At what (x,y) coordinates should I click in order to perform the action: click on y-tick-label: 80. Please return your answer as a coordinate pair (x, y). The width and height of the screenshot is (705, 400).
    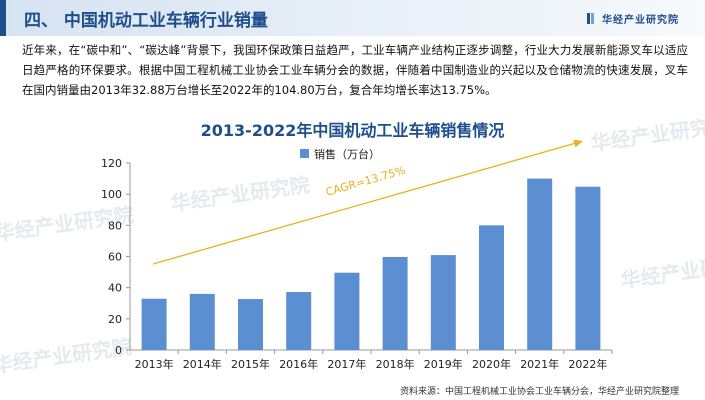
    Looking at the image, I should click on (115, 225).